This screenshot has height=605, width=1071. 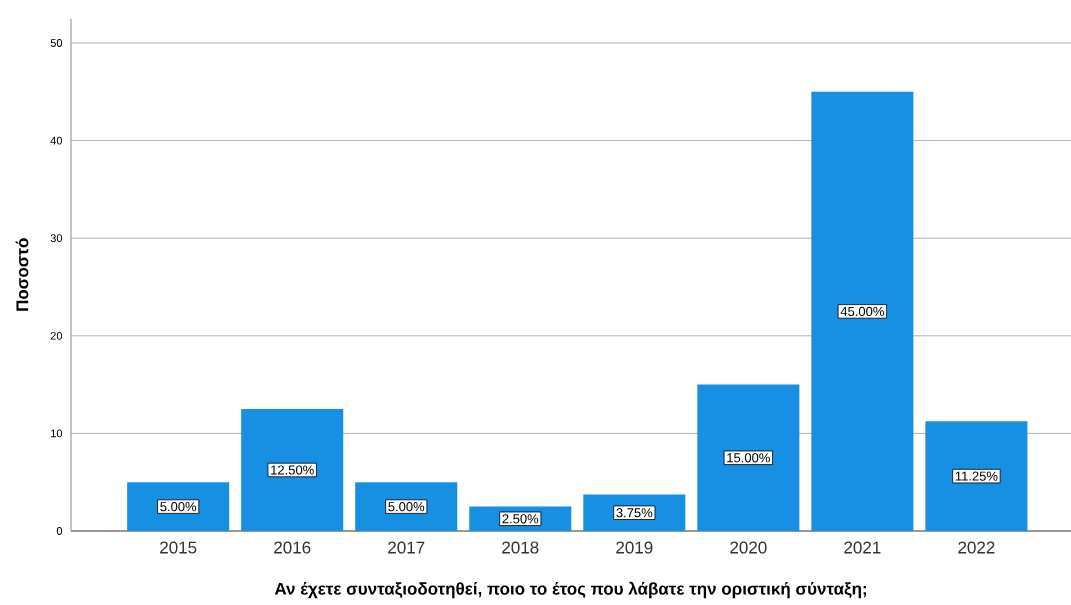 I want to click on data-label: 3.75%, so click(x=634, y=513).